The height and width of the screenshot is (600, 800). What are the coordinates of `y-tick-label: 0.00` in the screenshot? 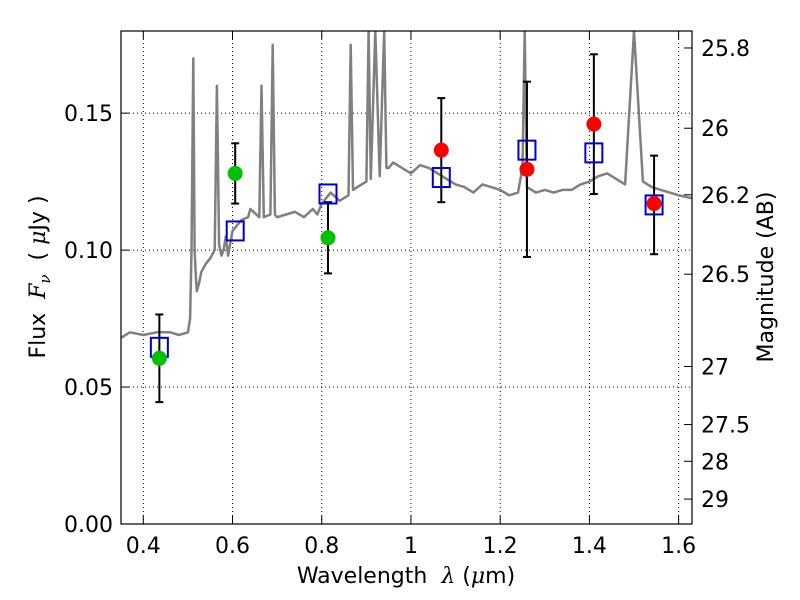 It's located at (88, 525).